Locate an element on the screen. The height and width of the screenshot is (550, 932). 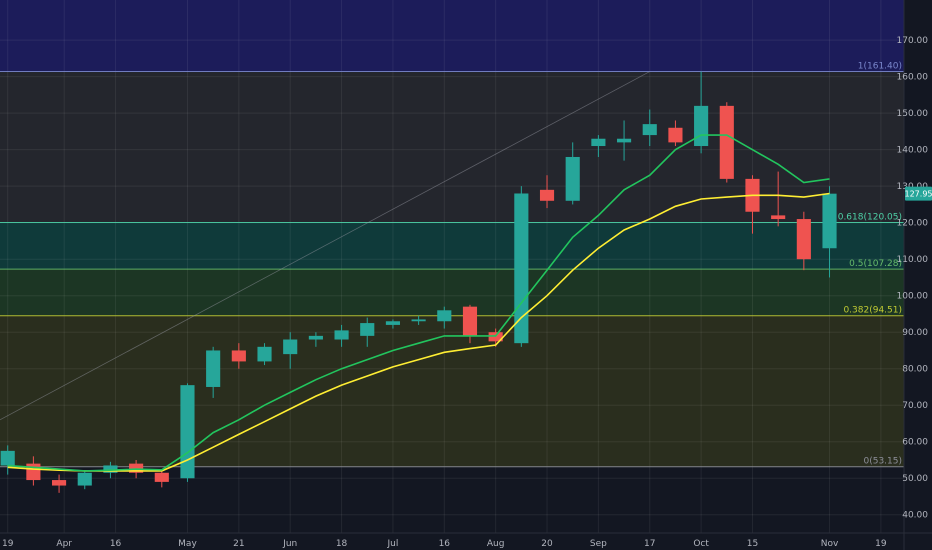
time-tick-0: 19 is located at coordinates (8, 544).